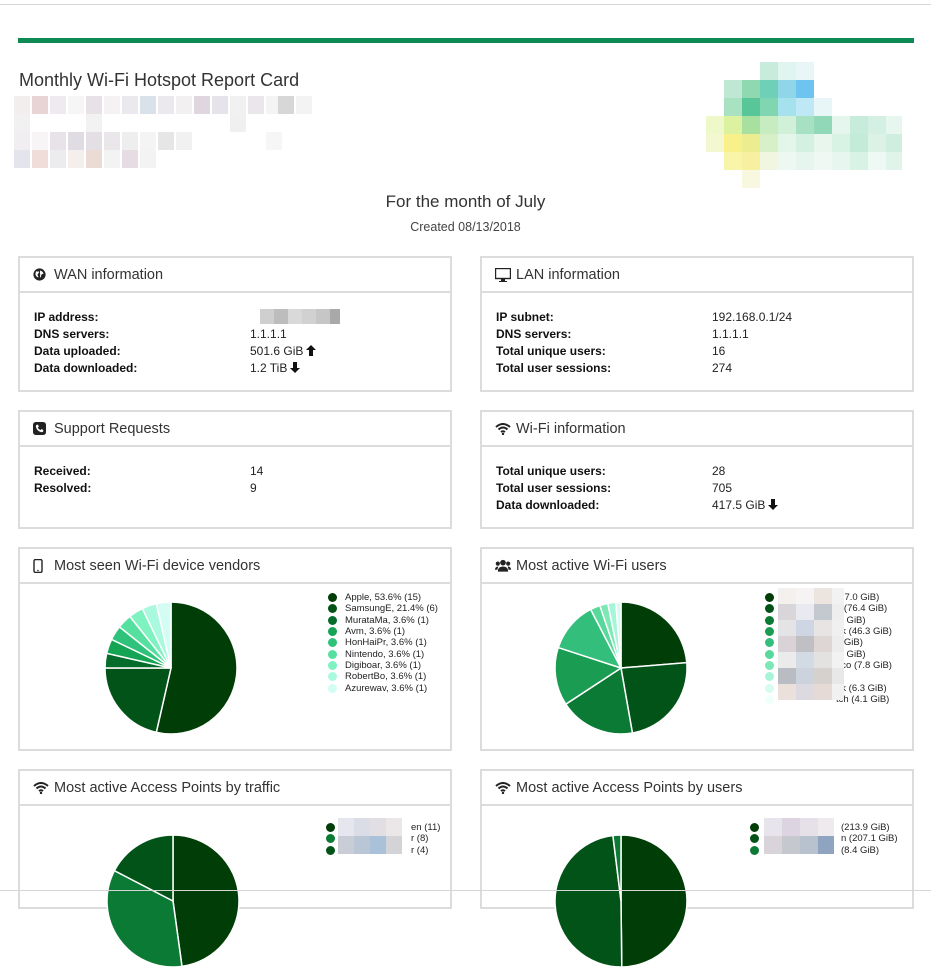 Image resolution: width=931 pixels, height=972 pixels. I want to click on legend-item: Azurewav, 3.6% (1), so click(383, 688).